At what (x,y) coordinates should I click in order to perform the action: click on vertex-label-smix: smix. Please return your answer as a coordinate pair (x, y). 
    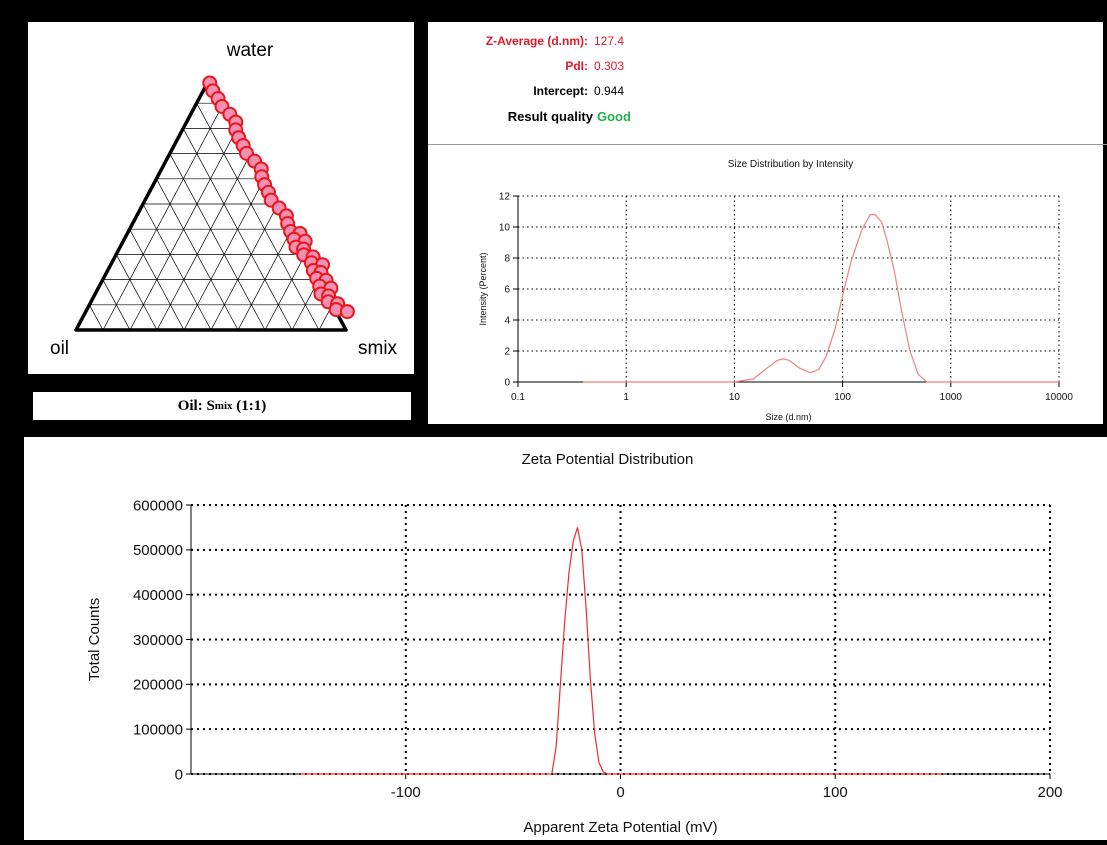
    Looking at the image, I should click on (378, 348).